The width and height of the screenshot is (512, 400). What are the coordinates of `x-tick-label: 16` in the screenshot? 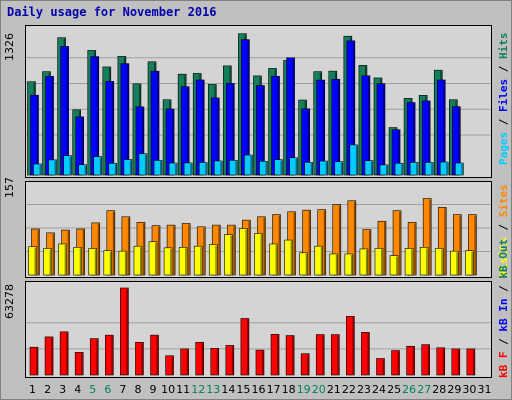 It's located at (258, 389).